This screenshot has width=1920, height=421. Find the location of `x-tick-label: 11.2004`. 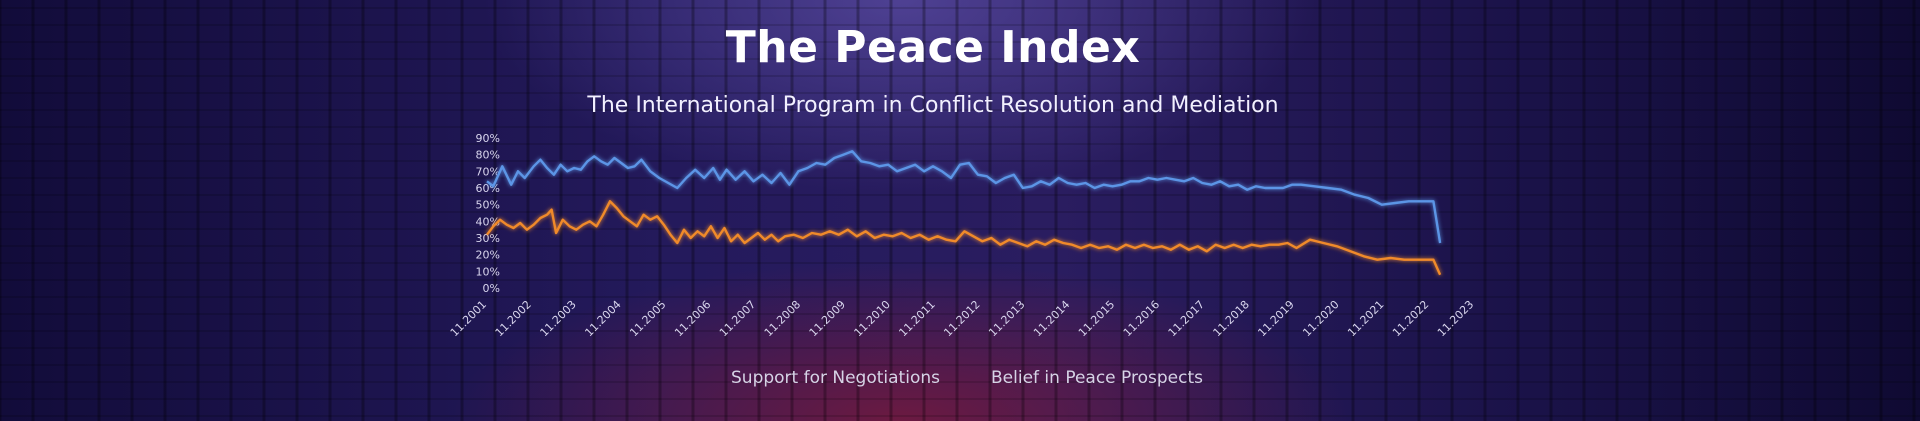

x-tick-label: 11.2004 is located at coordinates (602, 318).